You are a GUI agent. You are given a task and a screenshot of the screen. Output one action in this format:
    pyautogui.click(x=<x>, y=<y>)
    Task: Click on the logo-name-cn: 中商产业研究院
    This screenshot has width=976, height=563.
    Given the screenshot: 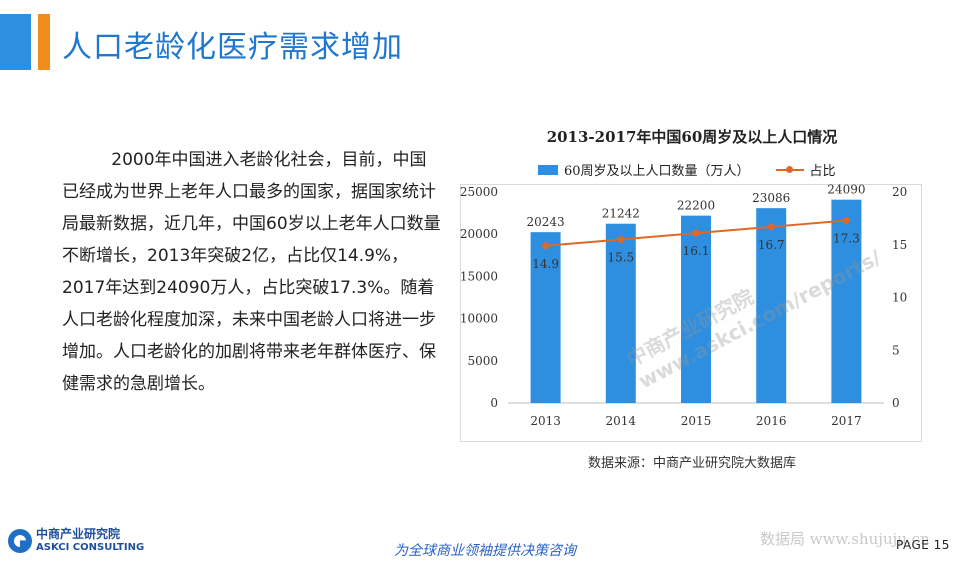 What is the action you would take?
    pyautogui.click(x=78, y=534)
    